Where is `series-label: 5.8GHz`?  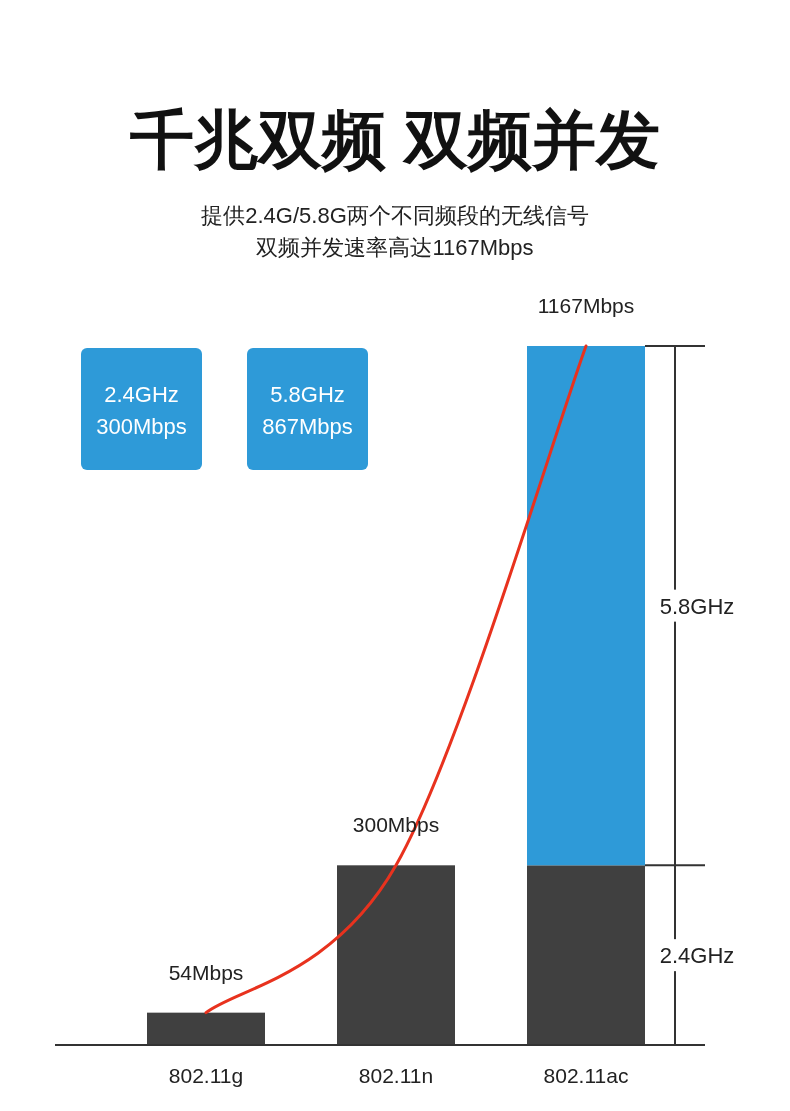 series-label: 5.8GHz is located at coordinates (697, 606).